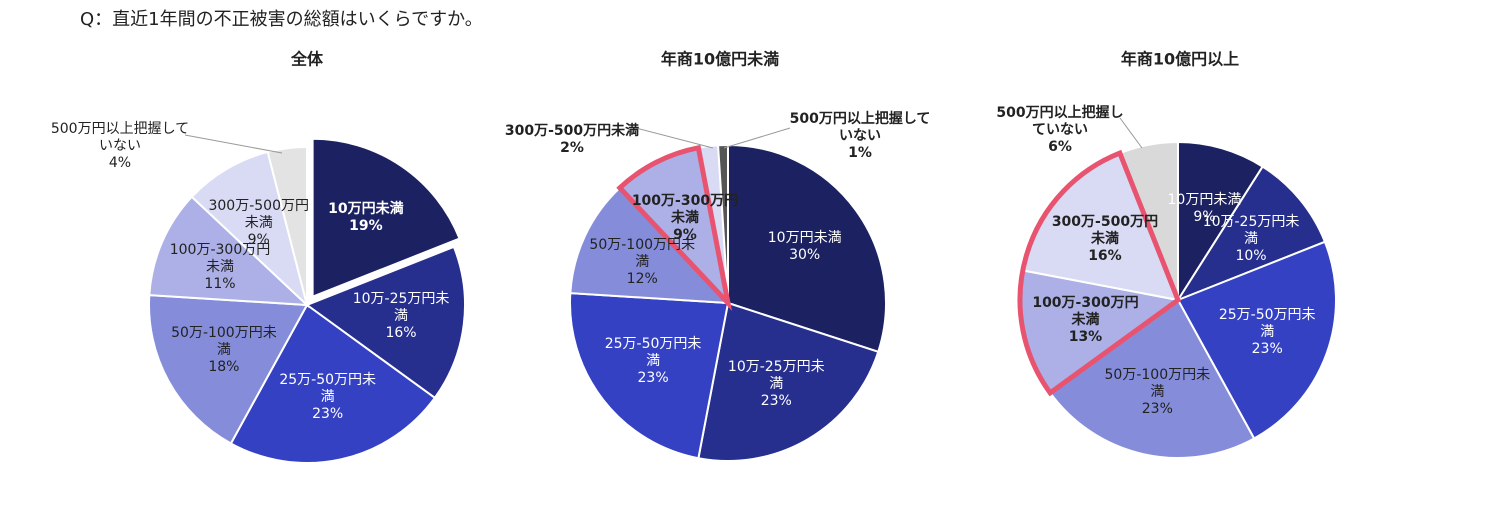 The image size is (1500, 509). I want to click on value-label: 10%, so click(1251, 256).